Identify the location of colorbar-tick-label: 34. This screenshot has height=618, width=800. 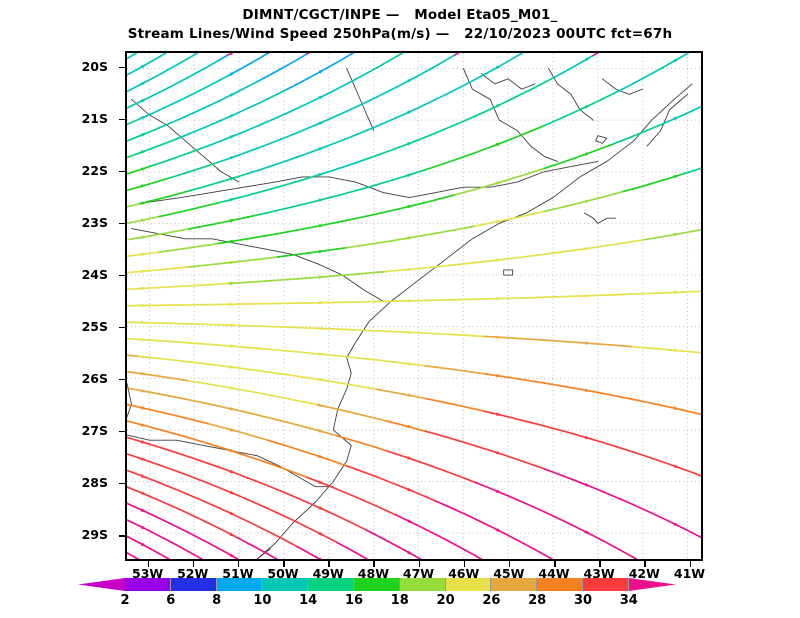
(628, 600).